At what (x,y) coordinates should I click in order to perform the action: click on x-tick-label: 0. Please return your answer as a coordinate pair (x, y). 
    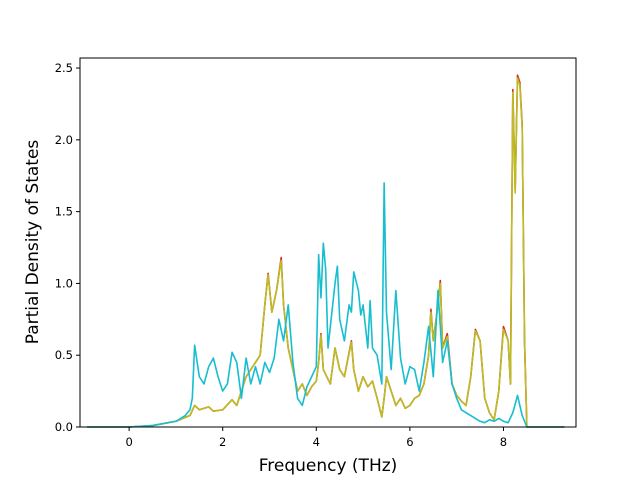
    Looking at the image, I should click on (128, 442).